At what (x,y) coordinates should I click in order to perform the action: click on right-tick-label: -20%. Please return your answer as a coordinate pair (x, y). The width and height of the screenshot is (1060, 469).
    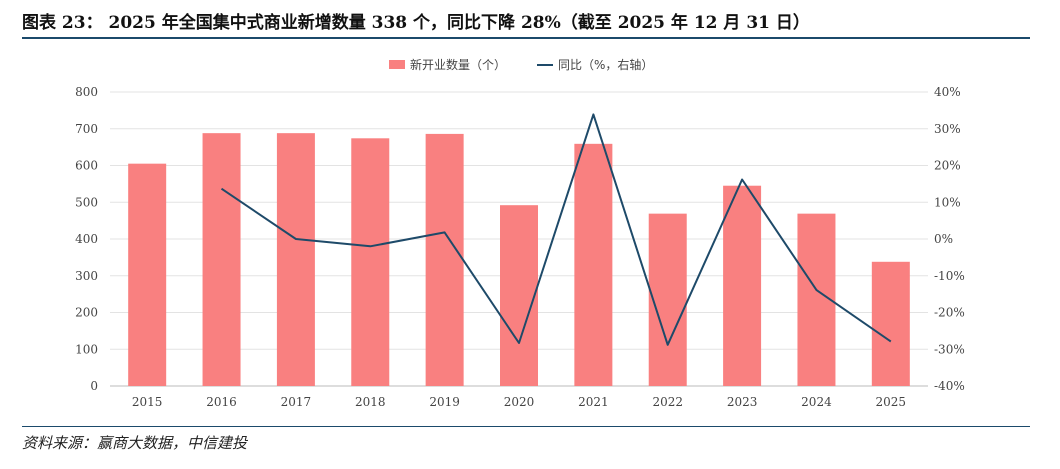
    Looking at the image, I should click on (949, 313).